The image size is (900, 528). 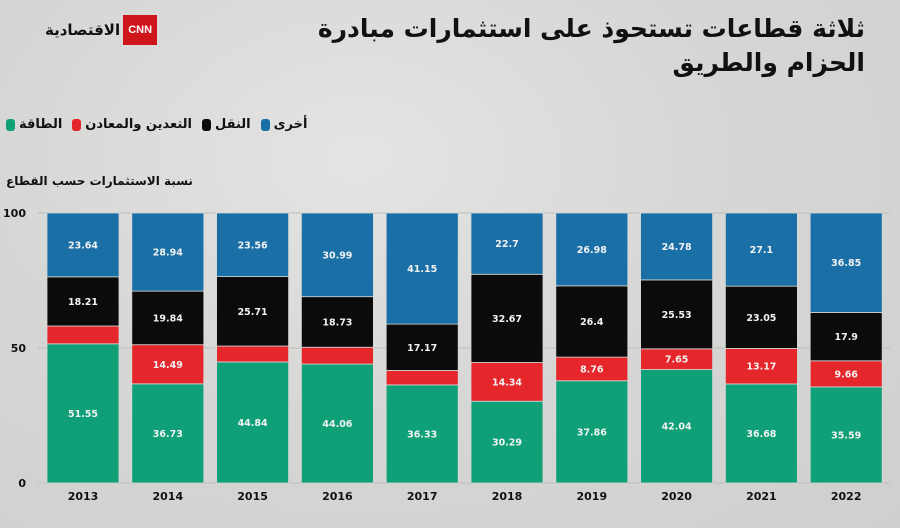 I want to click on data-label: 44.06, so click(x=337, y=424).